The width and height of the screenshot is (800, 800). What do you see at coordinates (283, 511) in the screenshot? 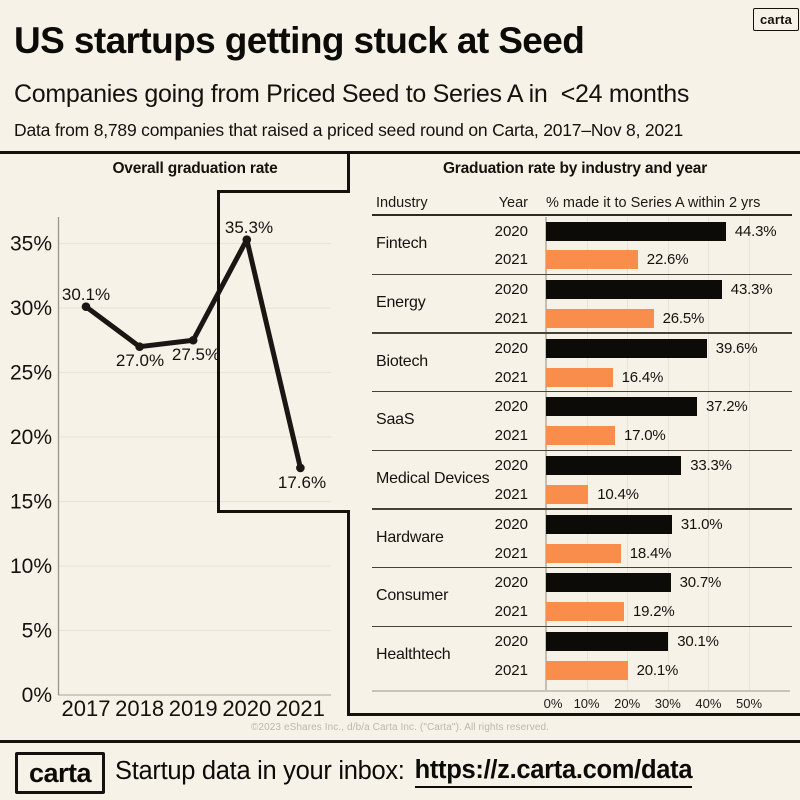
I see `highlight-notch-bottom` at bounding box center [283, 511].